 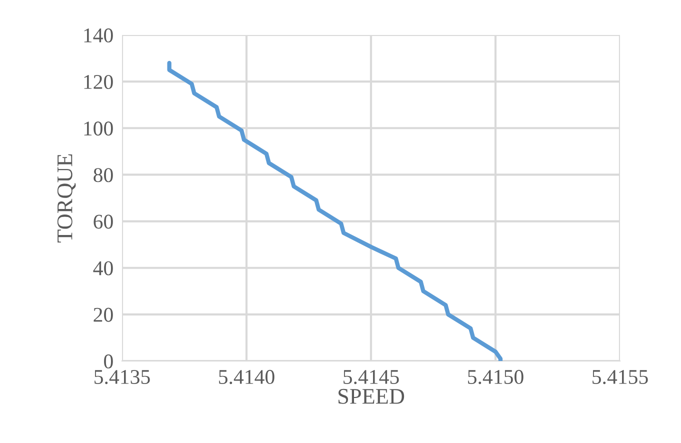 I want to click on x-tick-label: 5.4150, so click(x=496, y=377).